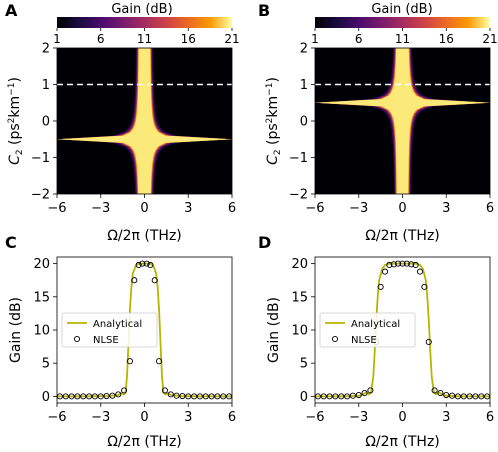  I want to click on y-tick-label: −2, so click(40, 195).